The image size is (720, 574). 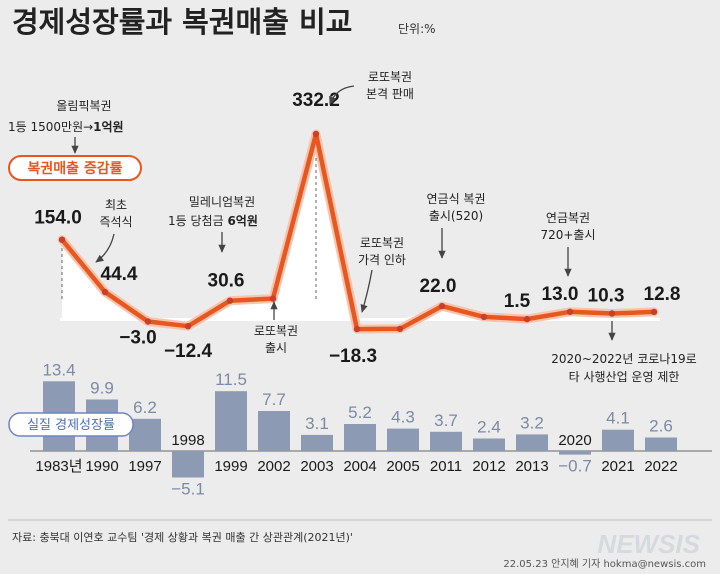 I want to click on ann-instant-2: 즉석식, so click(x=115, y=222).